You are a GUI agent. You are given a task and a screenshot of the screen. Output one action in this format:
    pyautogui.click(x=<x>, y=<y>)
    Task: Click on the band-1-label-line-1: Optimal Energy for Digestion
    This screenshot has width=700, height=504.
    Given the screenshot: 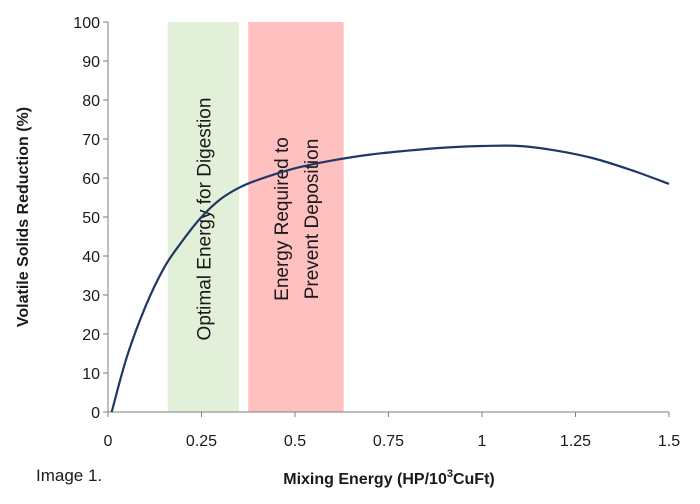 What is the action you would take?
    pyautogui.click(x=204, y=219)
    